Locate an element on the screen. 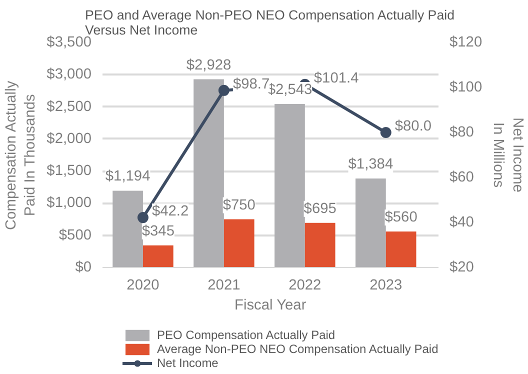 This screenshot has width=528, height=374. data-label: $695 is located at coordinates (320, 208).